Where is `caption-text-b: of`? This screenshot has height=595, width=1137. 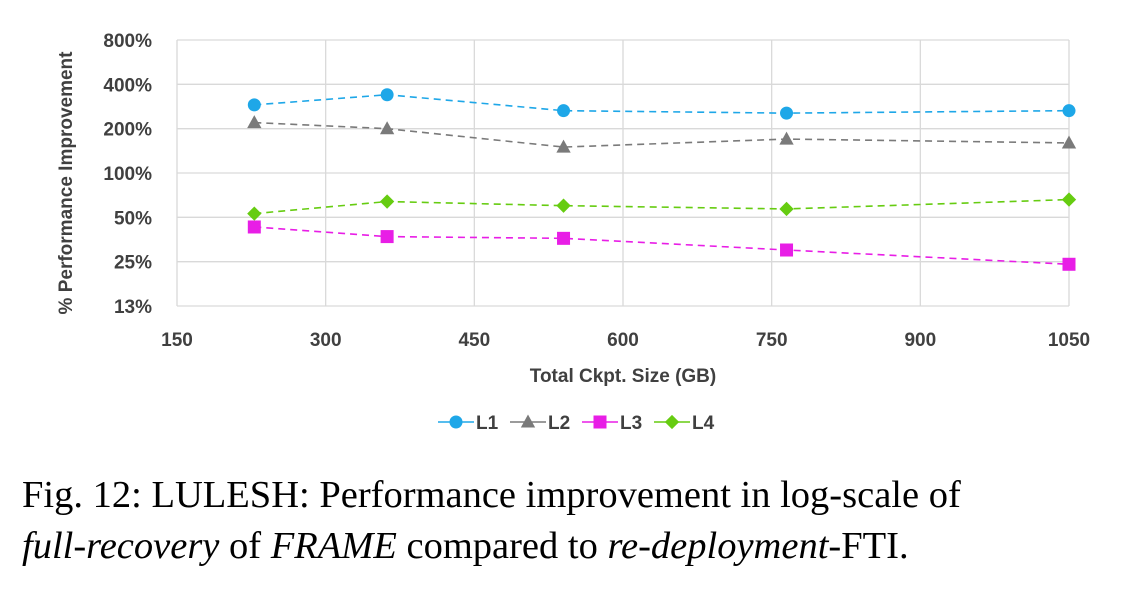
caption-text-b: of is located at coordinates (245, 546).